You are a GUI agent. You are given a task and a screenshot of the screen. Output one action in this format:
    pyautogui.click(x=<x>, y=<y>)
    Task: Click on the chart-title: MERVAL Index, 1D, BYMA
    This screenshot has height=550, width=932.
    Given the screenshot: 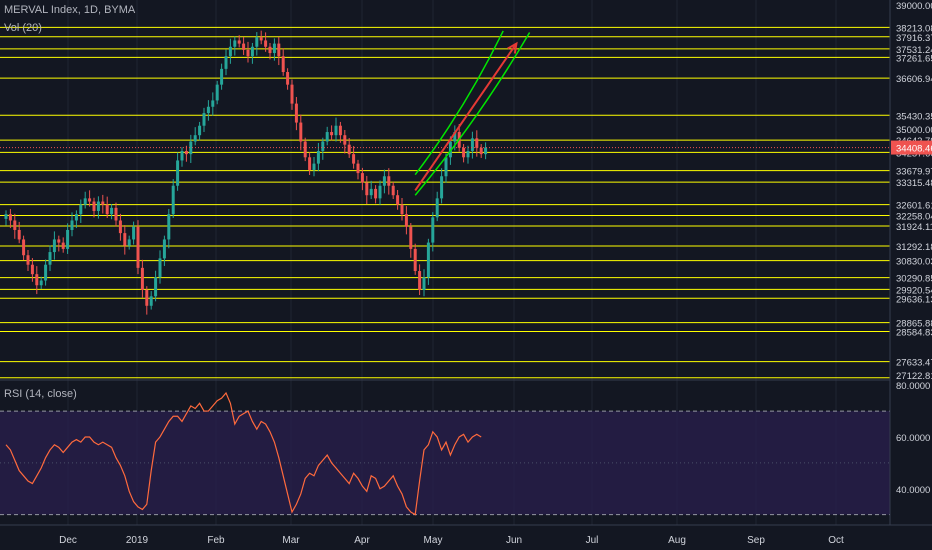 What is the action you would take?
    pyautogui.click(x=70, y=10)
    